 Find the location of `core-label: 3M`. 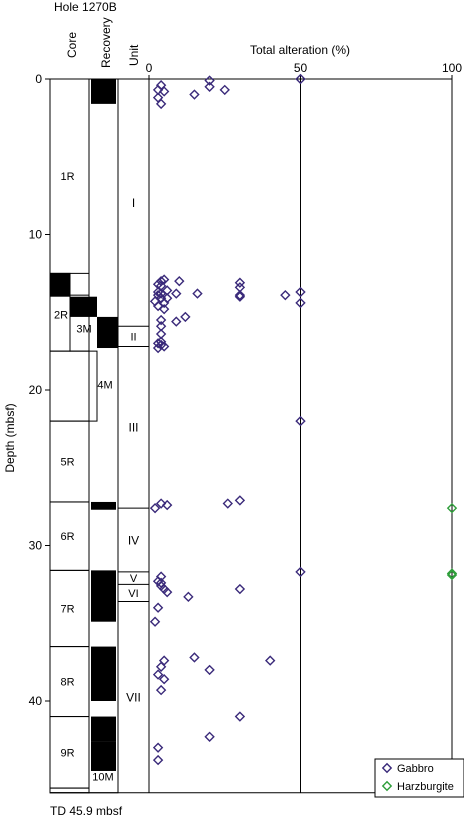

core-label: 3M is located at coordinates (83, 329).